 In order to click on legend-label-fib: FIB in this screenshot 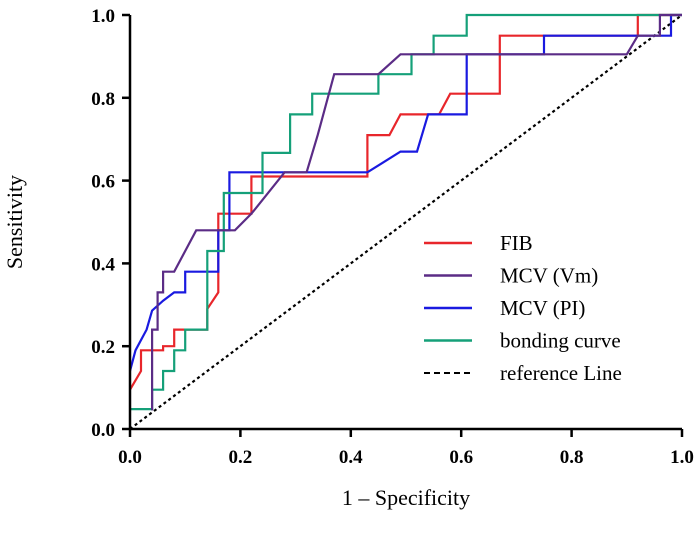, I will do `click(516, 243)`.